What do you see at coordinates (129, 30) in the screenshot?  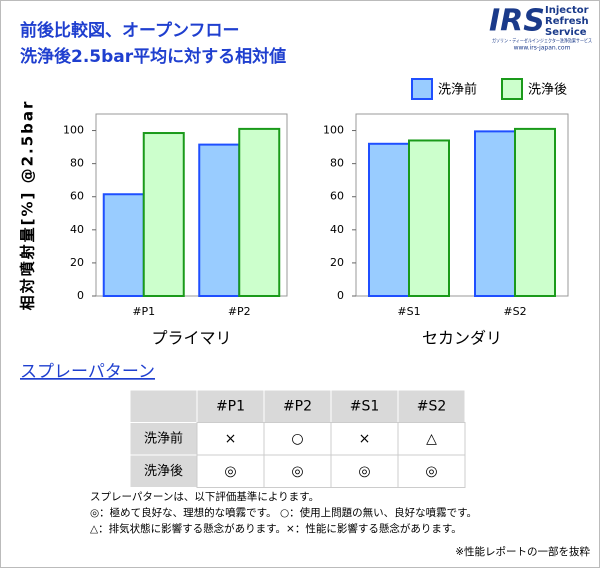 I see `title-line: 前後比較図、オープンフロー` at bounding box center [129, 30].